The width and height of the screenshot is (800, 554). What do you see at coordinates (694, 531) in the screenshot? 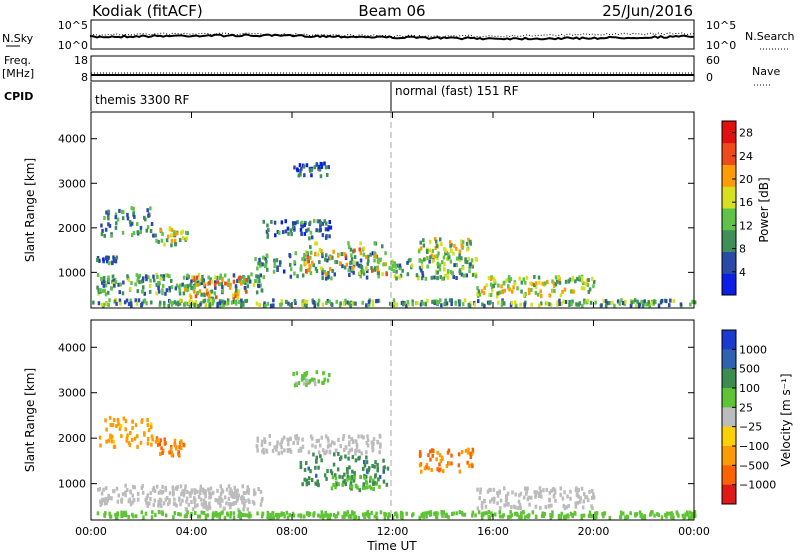
I see `x-tick-label: 00:00` at bounding box center [694, 531].